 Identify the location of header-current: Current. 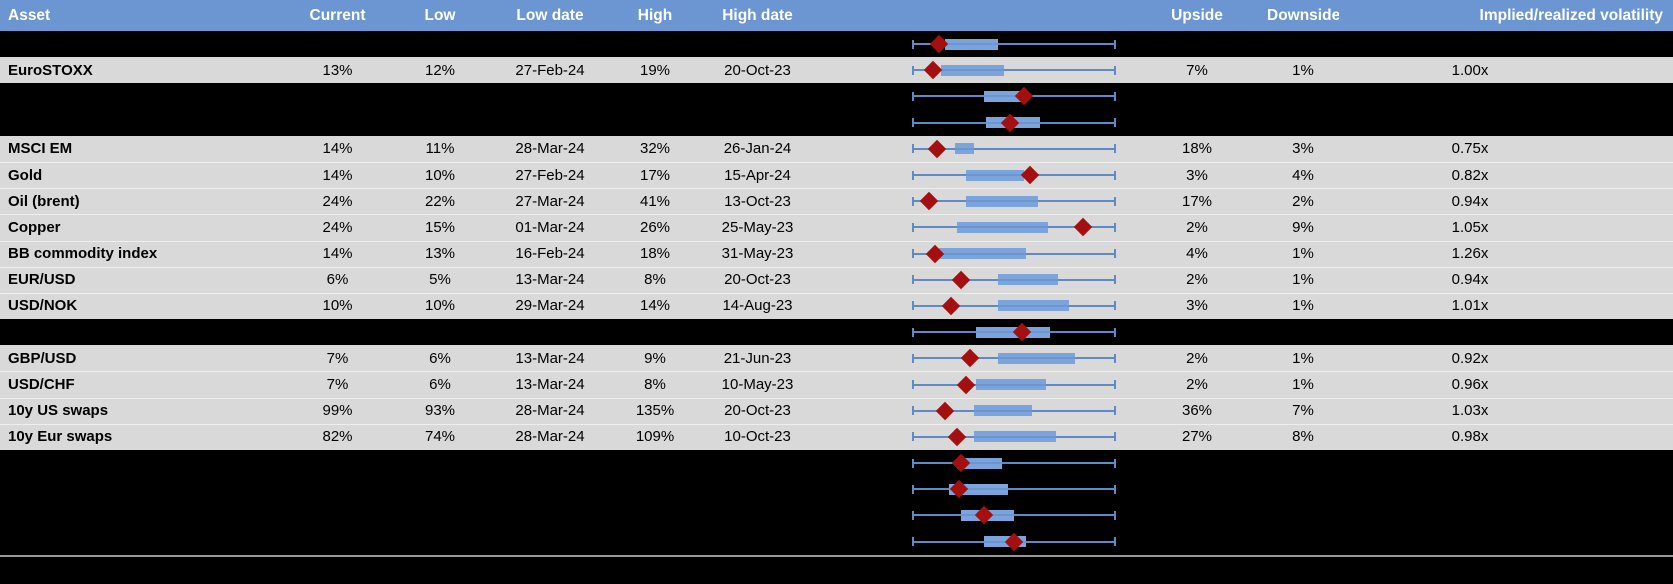
(337, 15).